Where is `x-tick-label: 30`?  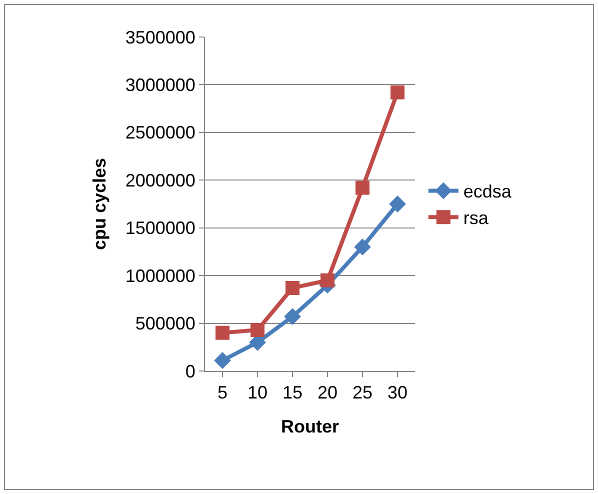 x-tick-label: 30 is located at coordinates (397, 392).